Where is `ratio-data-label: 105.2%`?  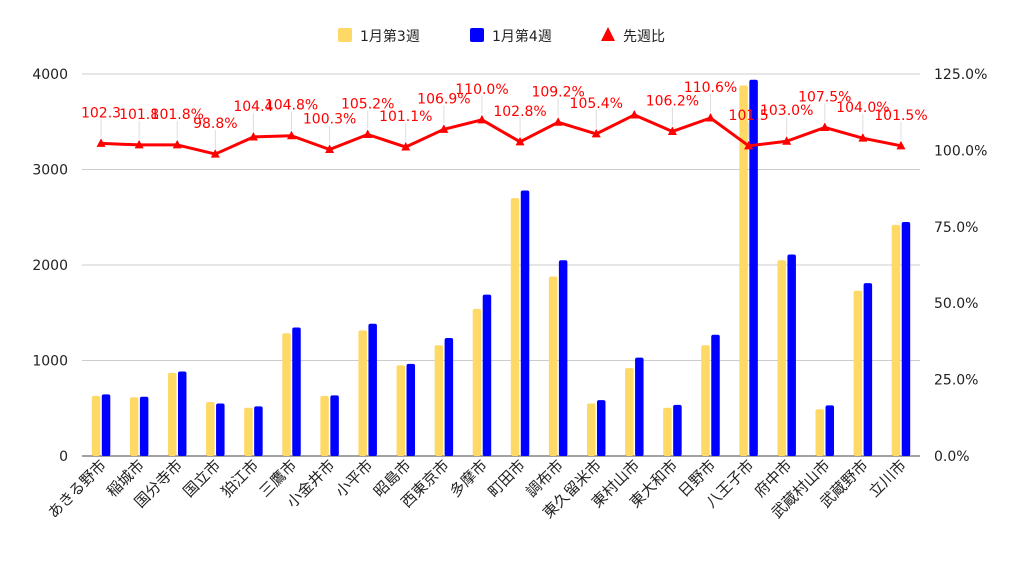
ratio-data-label: 105.2% is located at coordinates (367, 105).